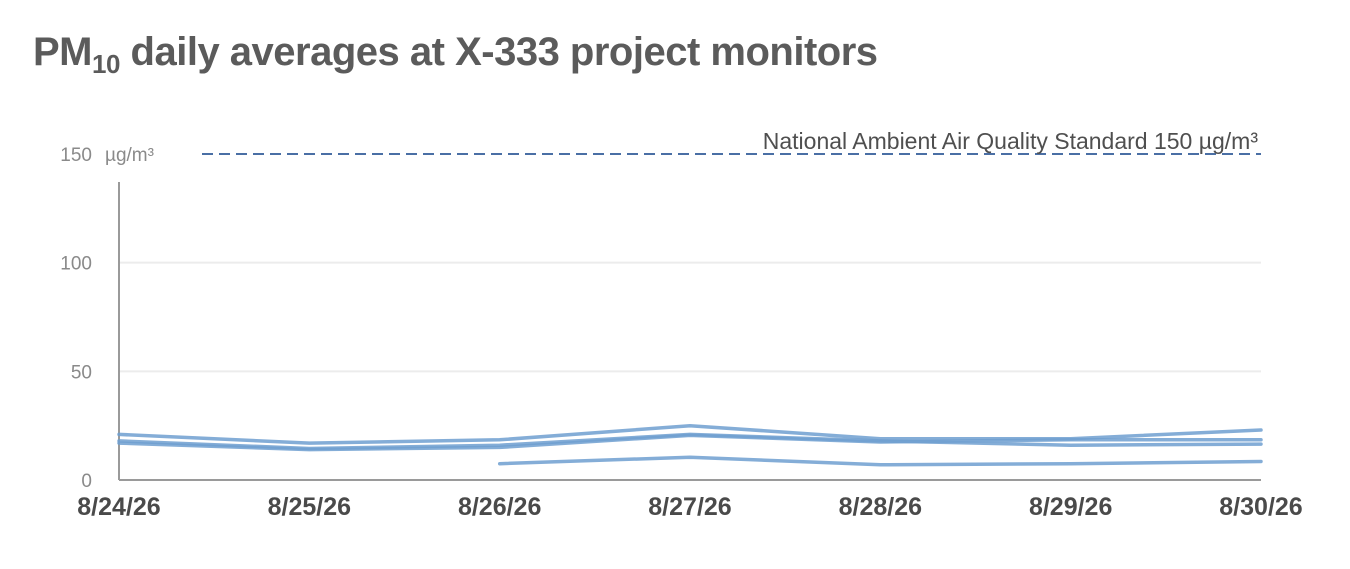 This screenshot has width=1350, height=569. I want to click on x-tick-label-3: 8/26/26, so click(499, 507).